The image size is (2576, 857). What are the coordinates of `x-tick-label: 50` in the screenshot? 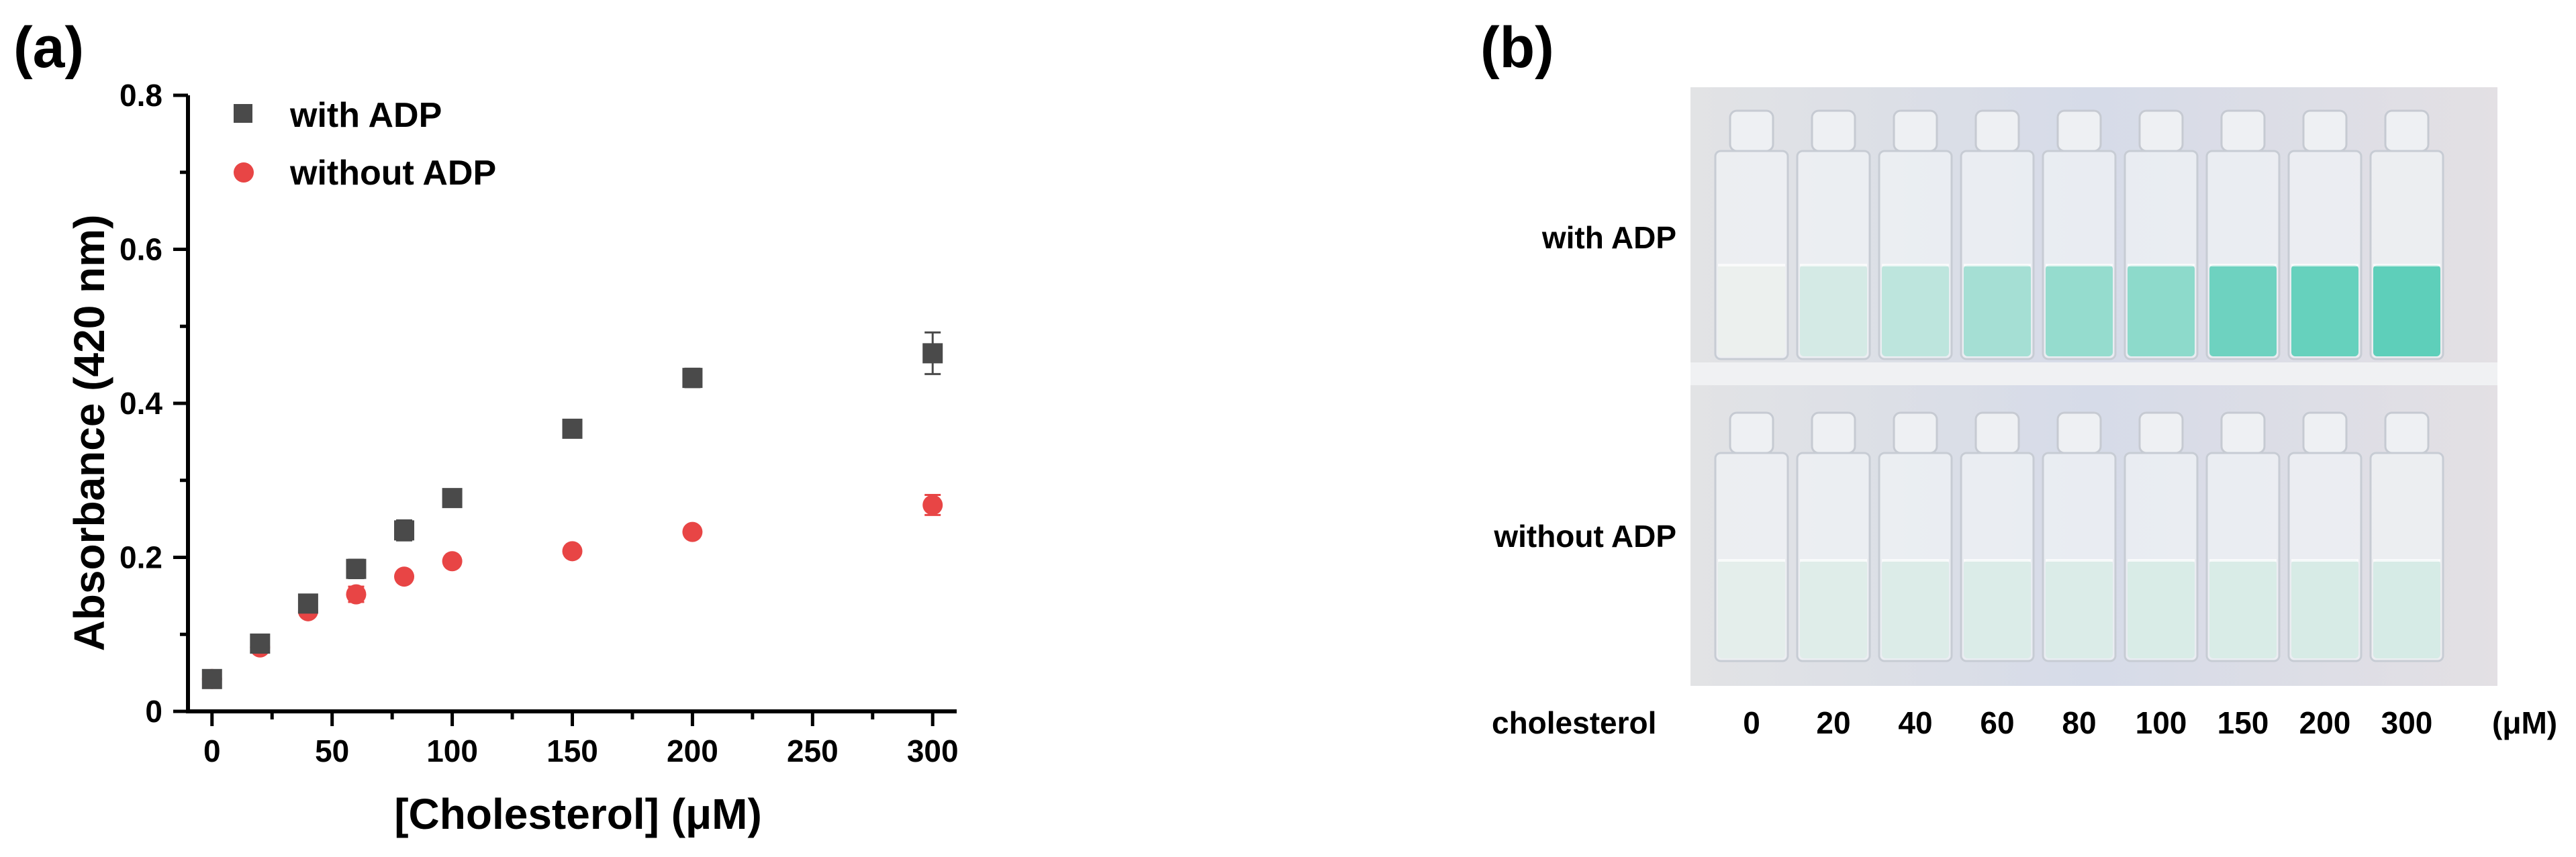 It's located at (332, 751).